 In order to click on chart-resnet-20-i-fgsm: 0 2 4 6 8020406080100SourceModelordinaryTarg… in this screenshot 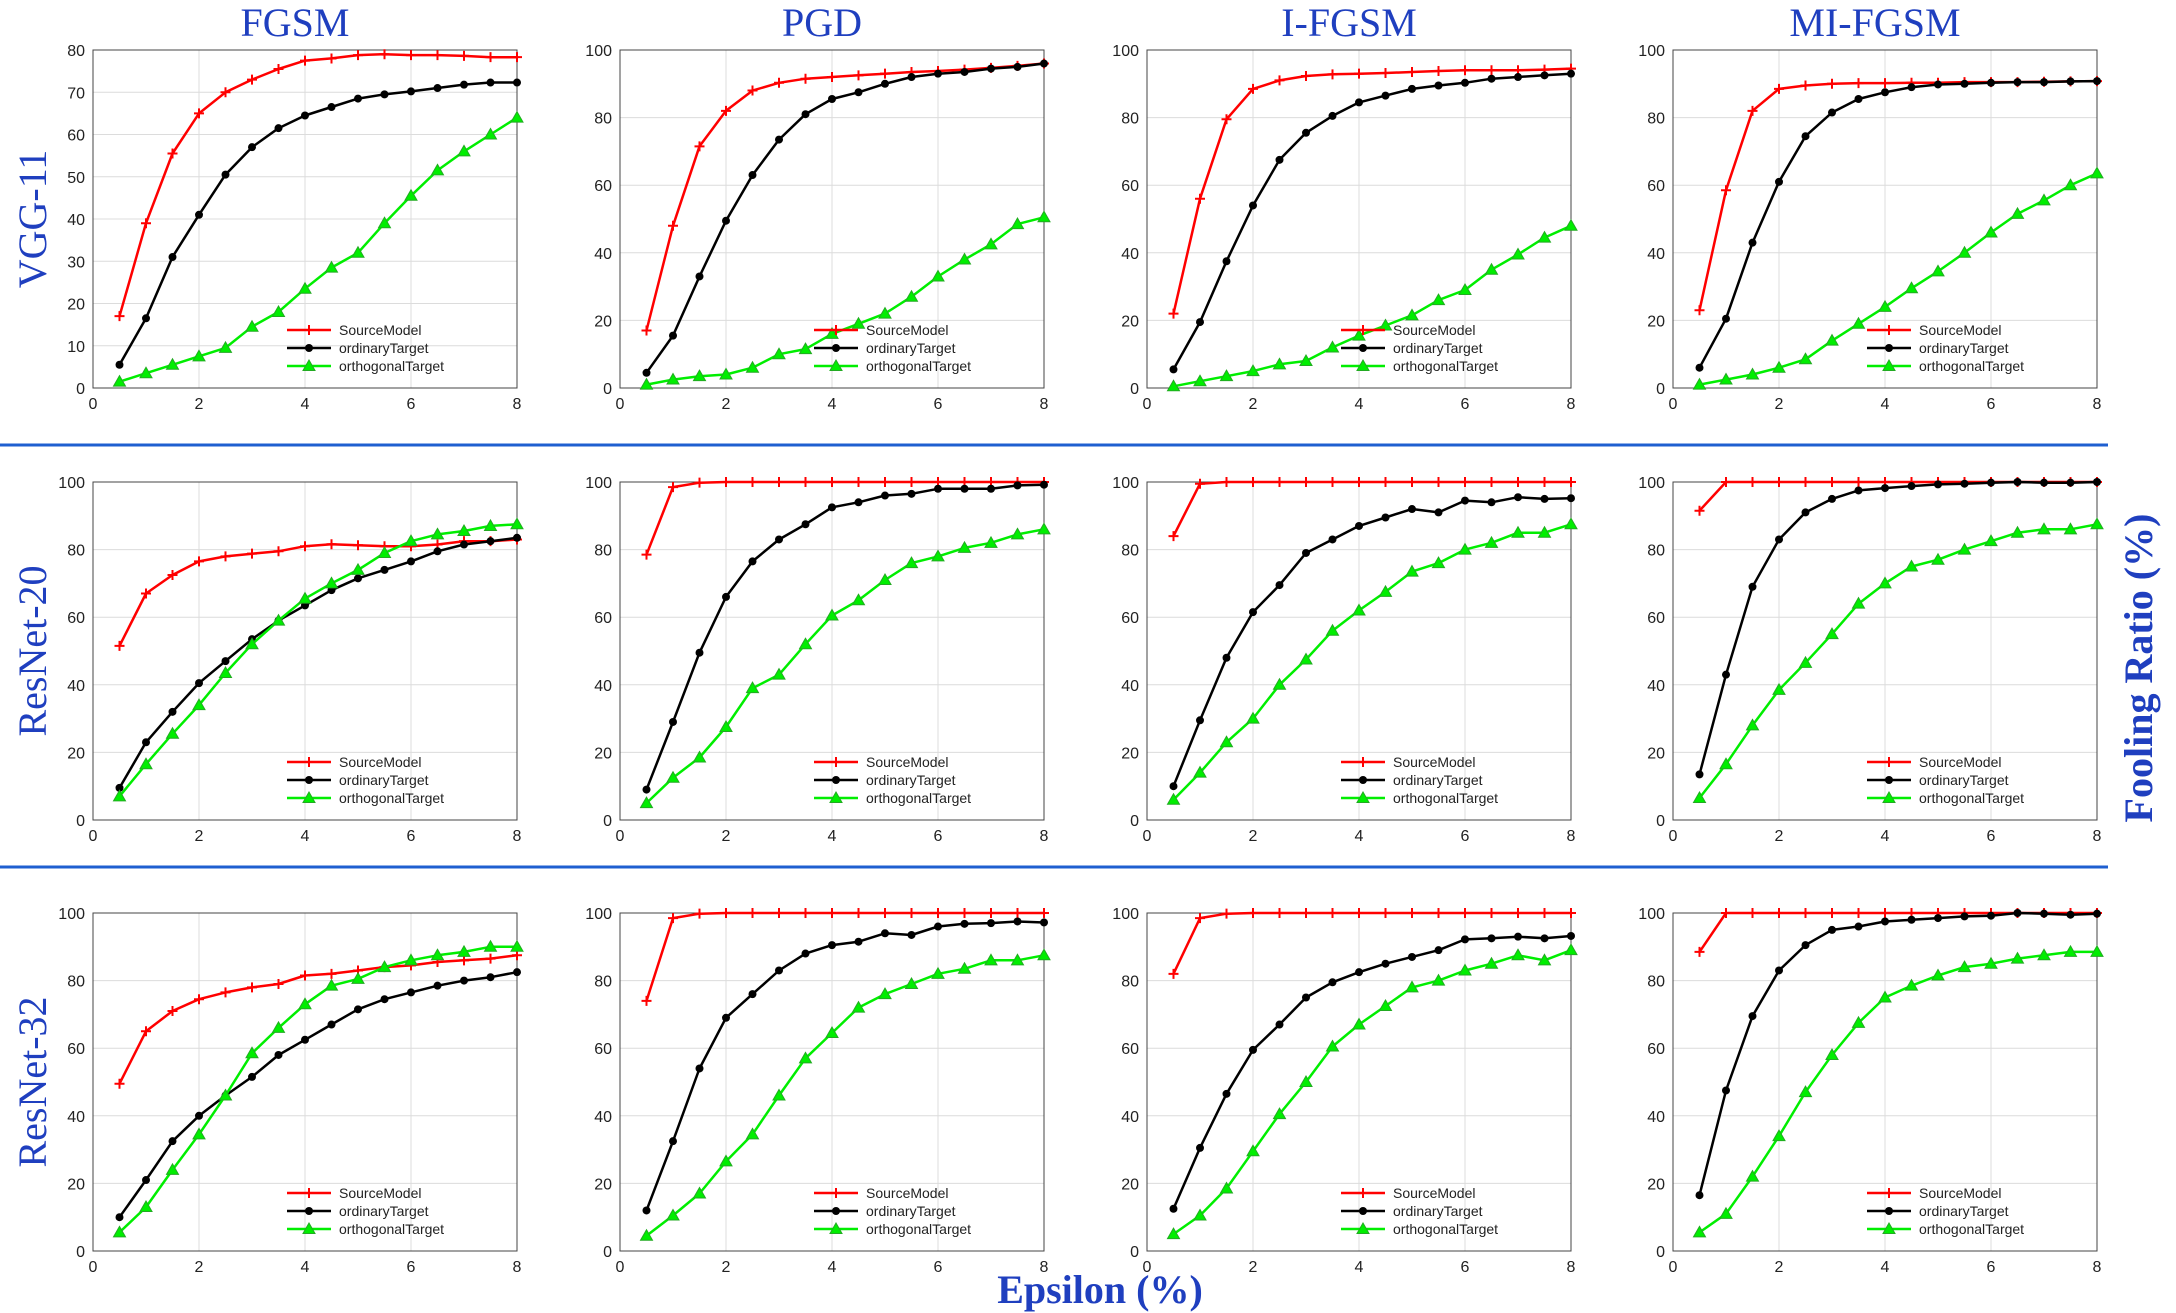, I will do `click(1345, 660)`.